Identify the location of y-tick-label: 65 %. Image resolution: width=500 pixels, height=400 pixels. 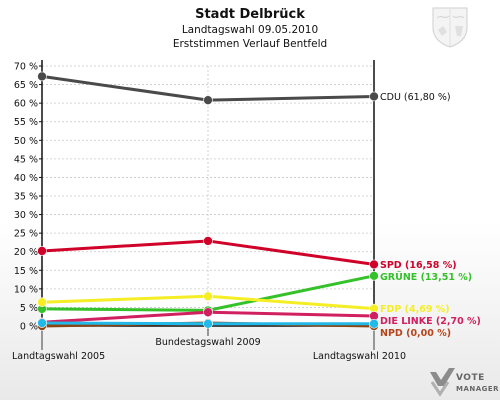
(26, 85).